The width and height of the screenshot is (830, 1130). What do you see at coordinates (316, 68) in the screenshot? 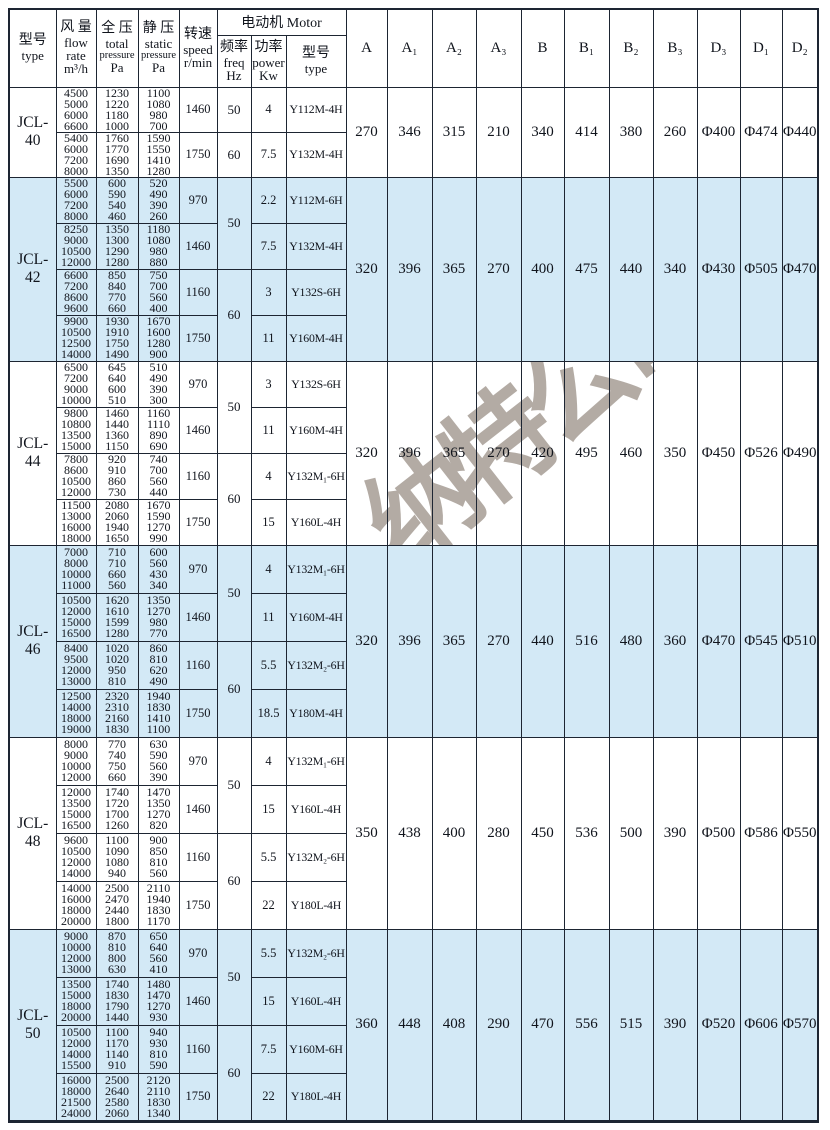
I see `col-header-motor-type-en: type` at bounding box center [316, 68].